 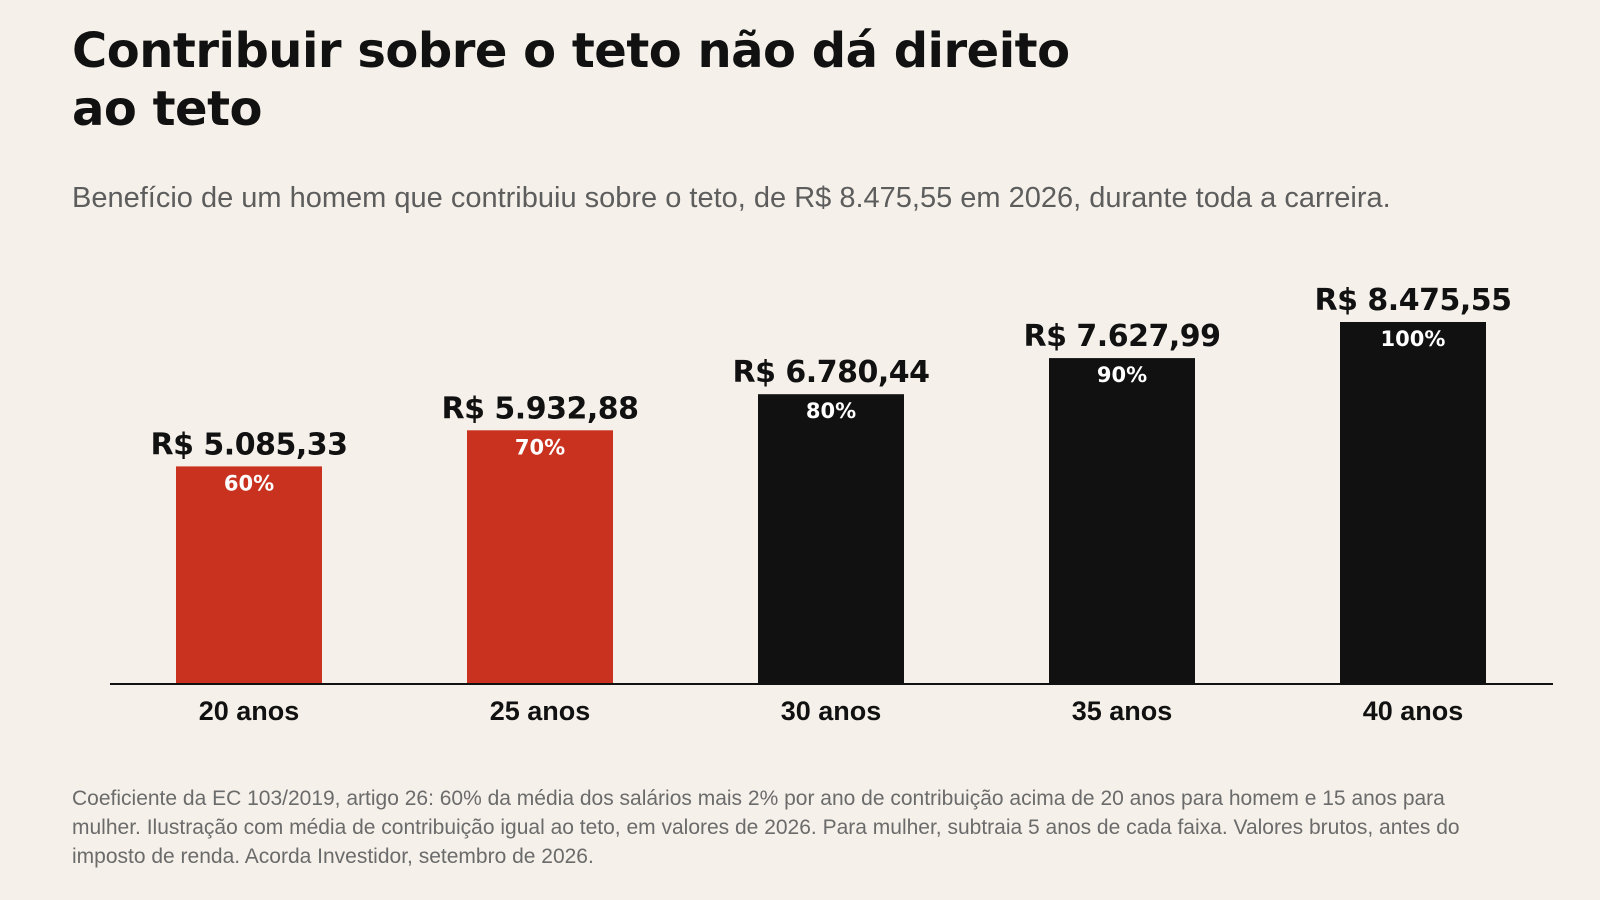 What do you see at coordinates (540, 711) in the screenshot?
I see `x-tick-label: 25 anos` at bounding box center [540, 711].